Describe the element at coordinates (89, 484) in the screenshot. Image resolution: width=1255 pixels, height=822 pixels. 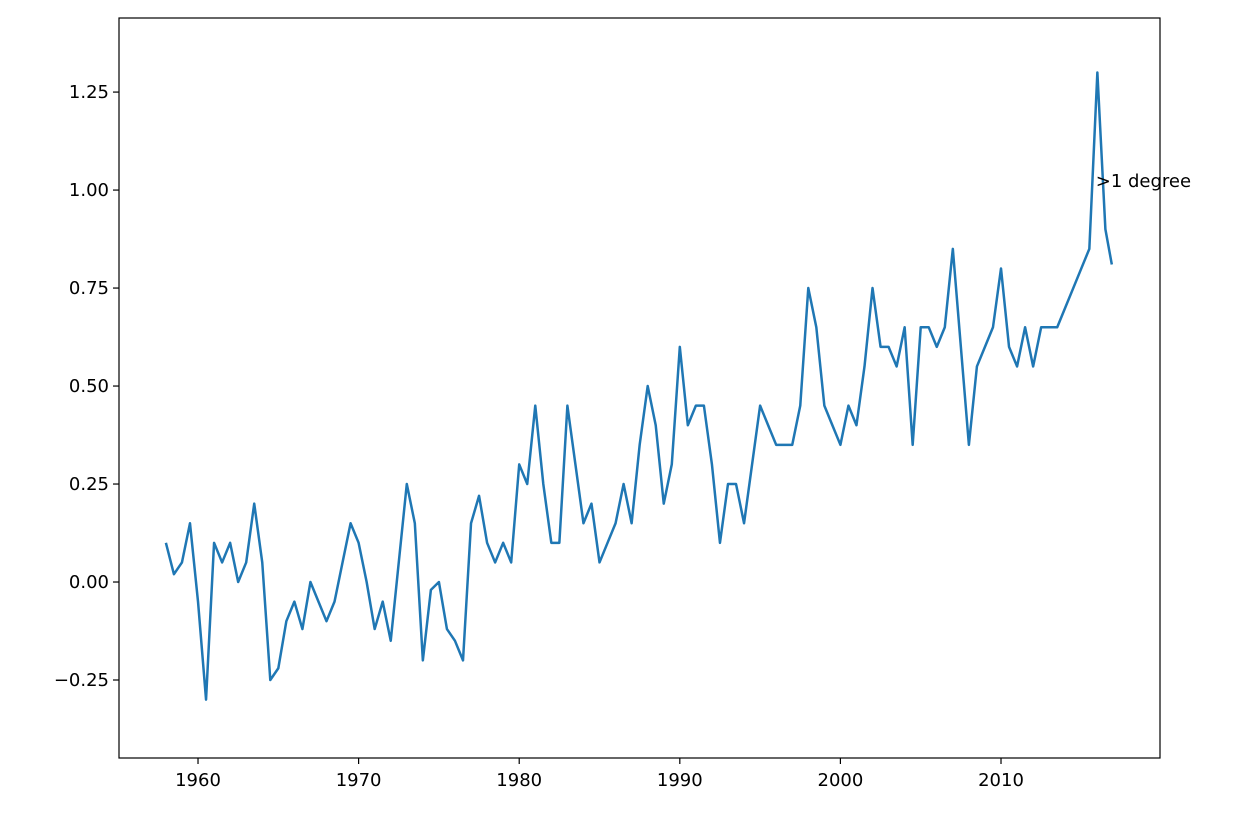
I see `y-tick-label: 0.25` at that location.